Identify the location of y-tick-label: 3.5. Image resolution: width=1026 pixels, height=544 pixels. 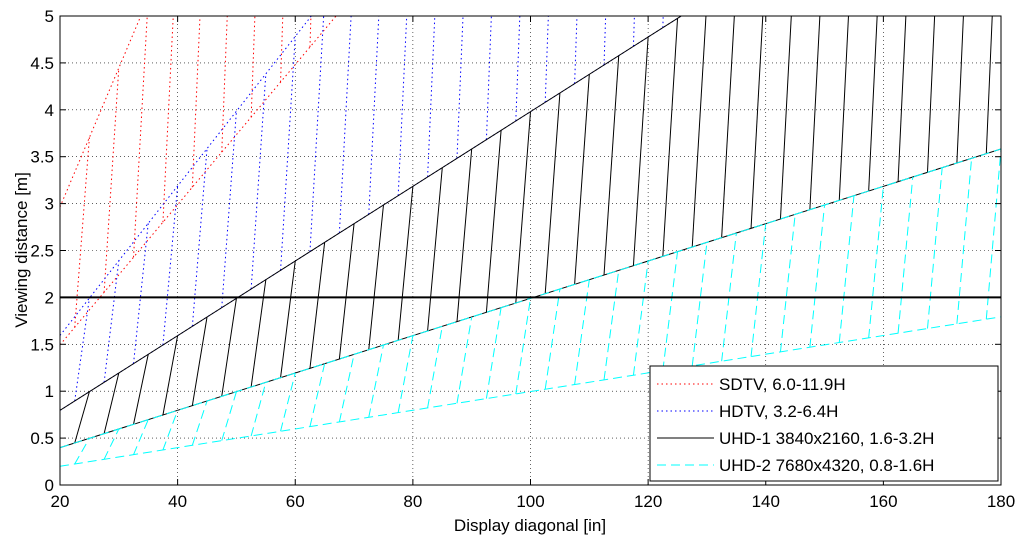
(42, 157).